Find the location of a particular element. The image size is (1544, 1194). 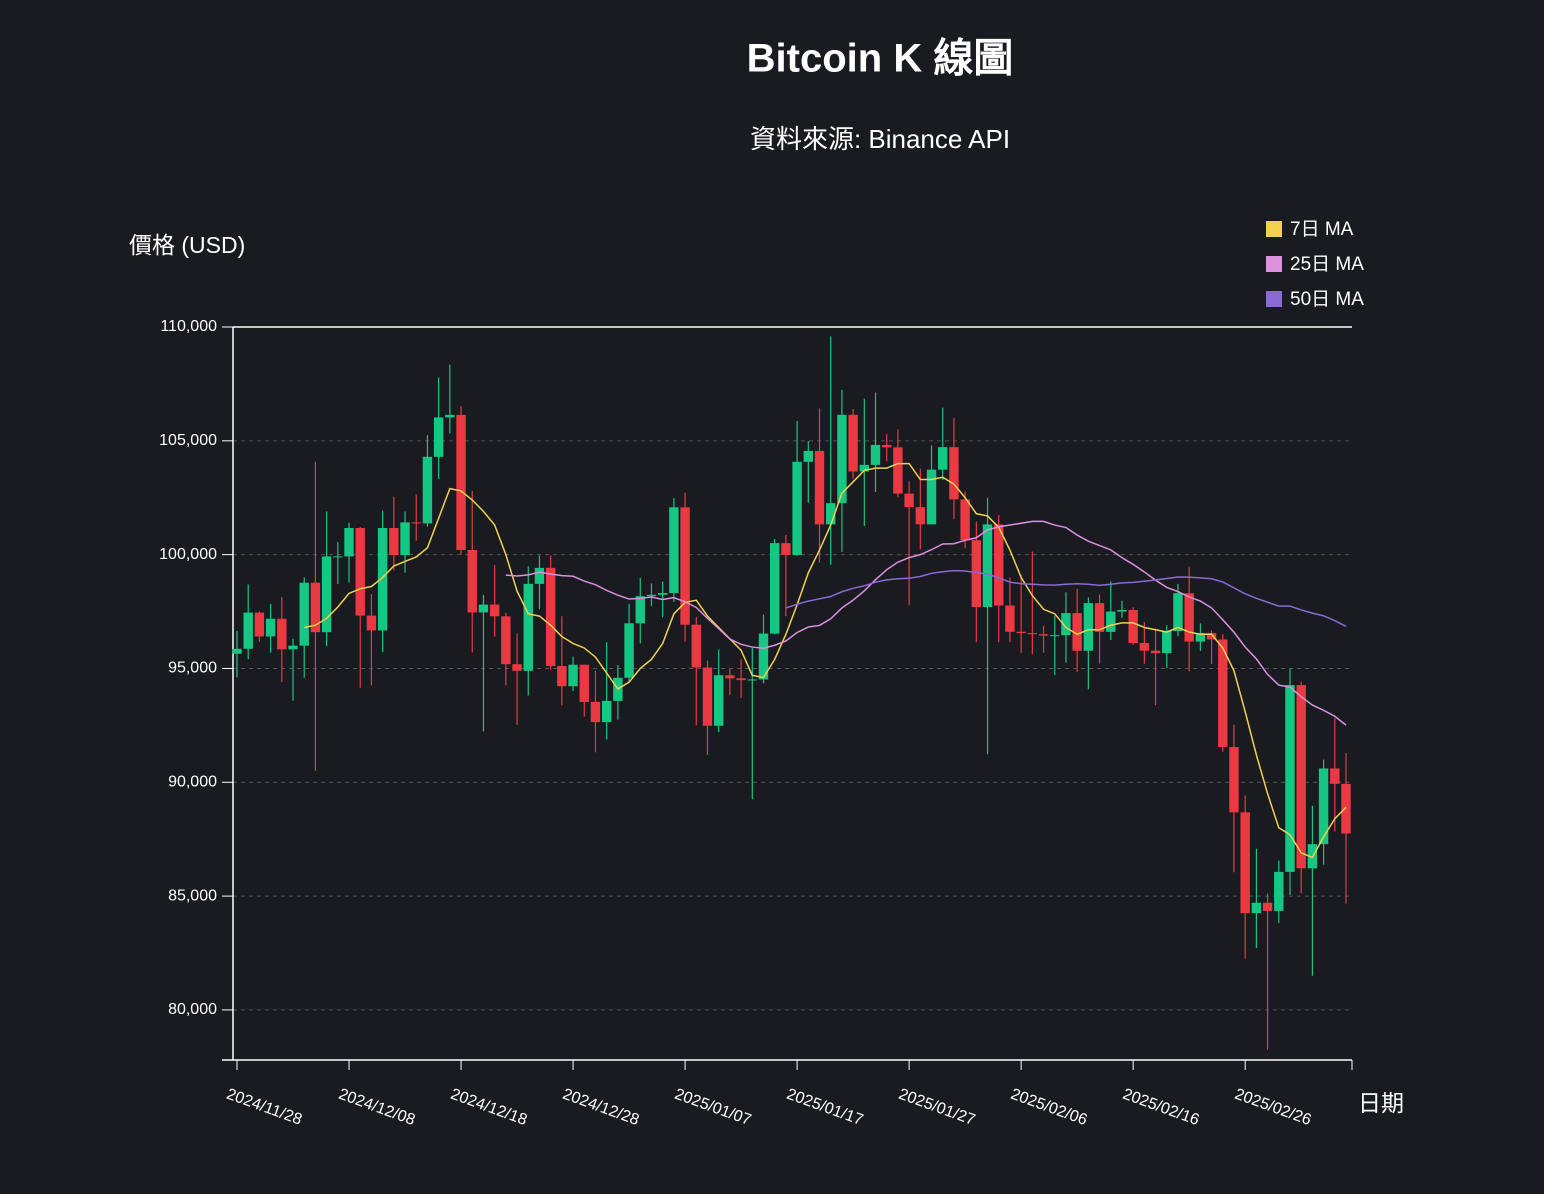

y-tick-label: 95,000 is located at coordinates (192, 668).